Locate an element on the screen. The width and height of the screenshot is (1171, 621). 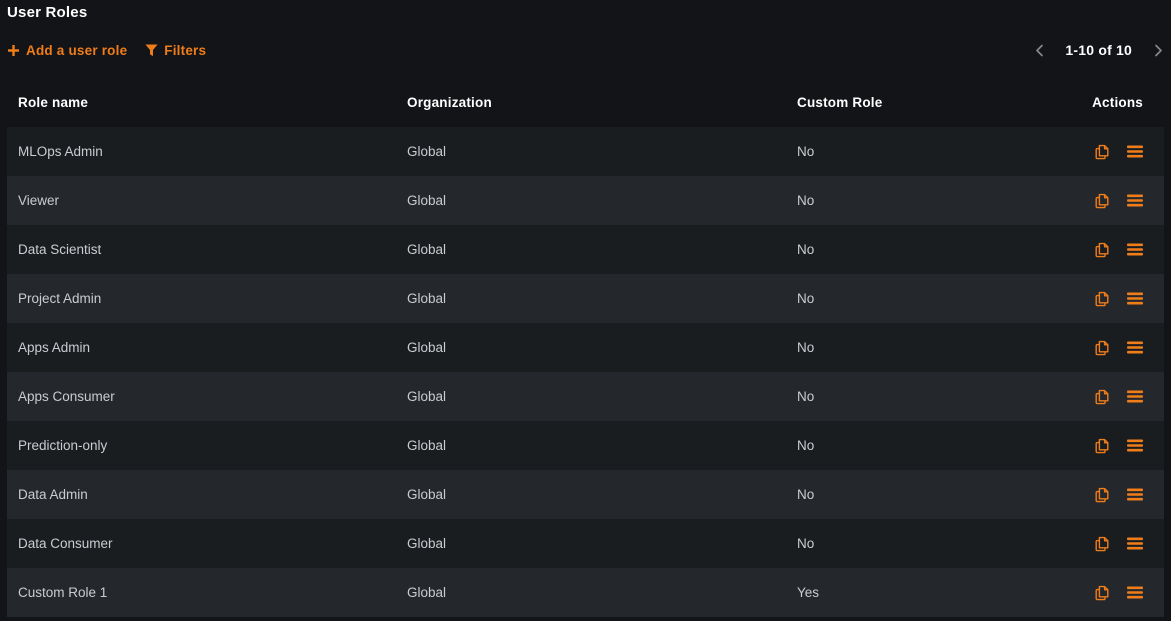
table-row: Apps Consumer Global No is located at coordinates (585, 396).